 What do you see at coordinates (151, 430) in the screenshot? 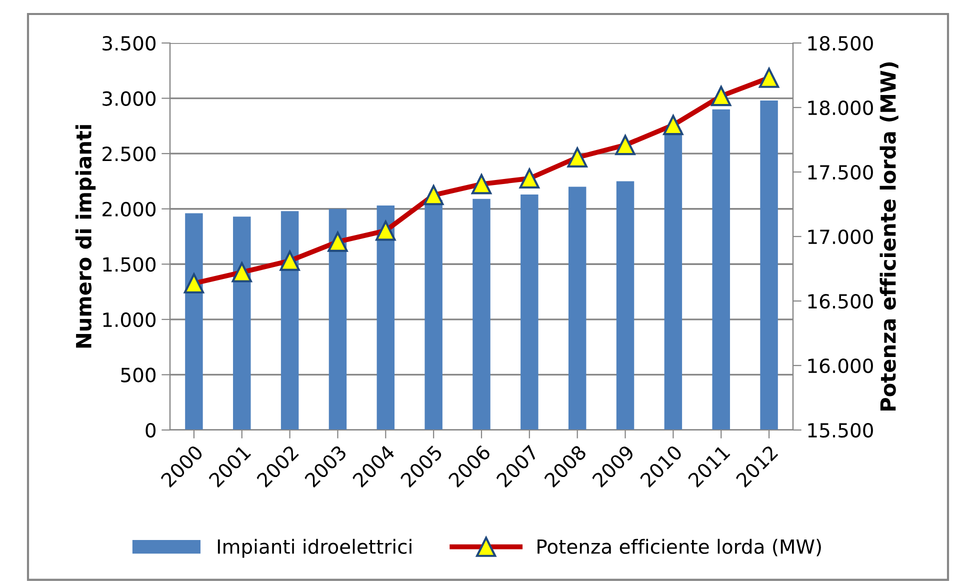
I see `y-tick-label: 0` at bounding box center [151, 430].